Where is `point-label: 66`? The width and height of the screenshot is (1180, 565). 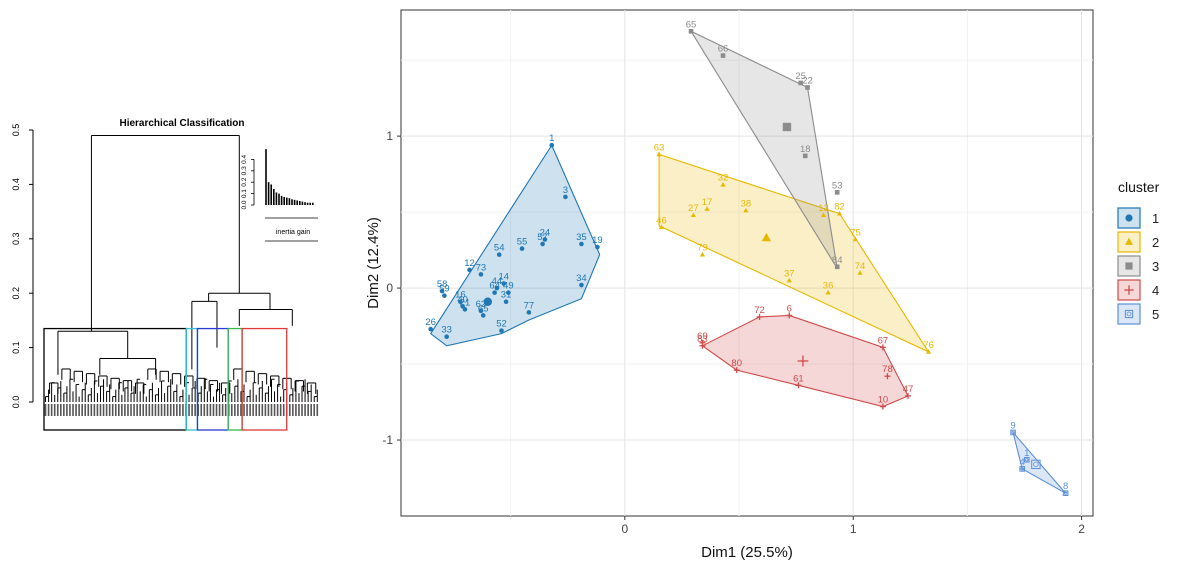 point-label: 66 is located at coordinates (723, 49).